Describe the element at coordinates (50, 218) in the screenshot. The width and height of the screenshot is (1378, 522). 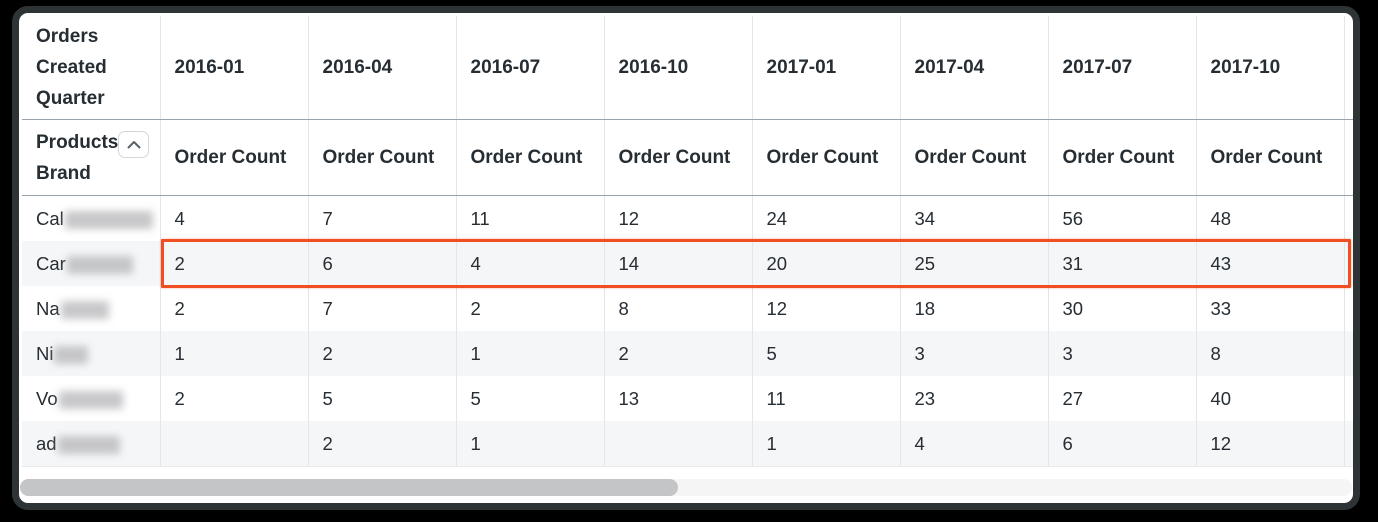
I see `brand-prefix: Cal` at that location.